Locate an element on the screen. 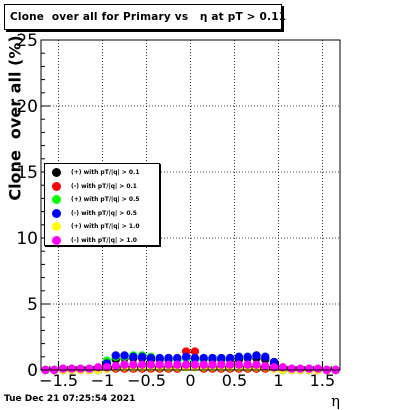  x-tick-label: −1 is located at coordinates (103, 380).